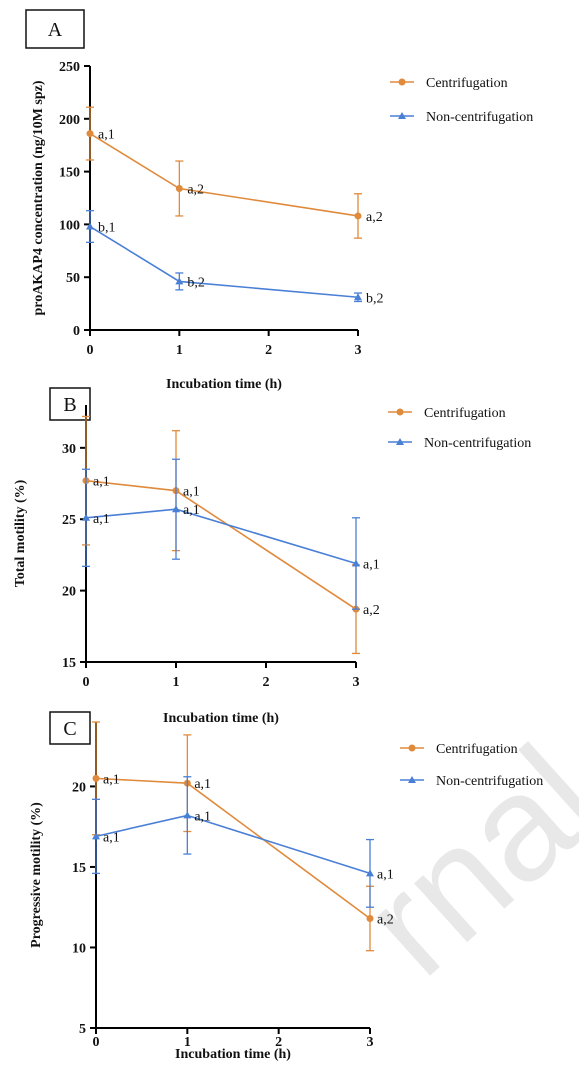 The width and height of the screenshot is (579, 1071). I want to click on y-axis-label: Progressive motility (%), so click(36, 875).